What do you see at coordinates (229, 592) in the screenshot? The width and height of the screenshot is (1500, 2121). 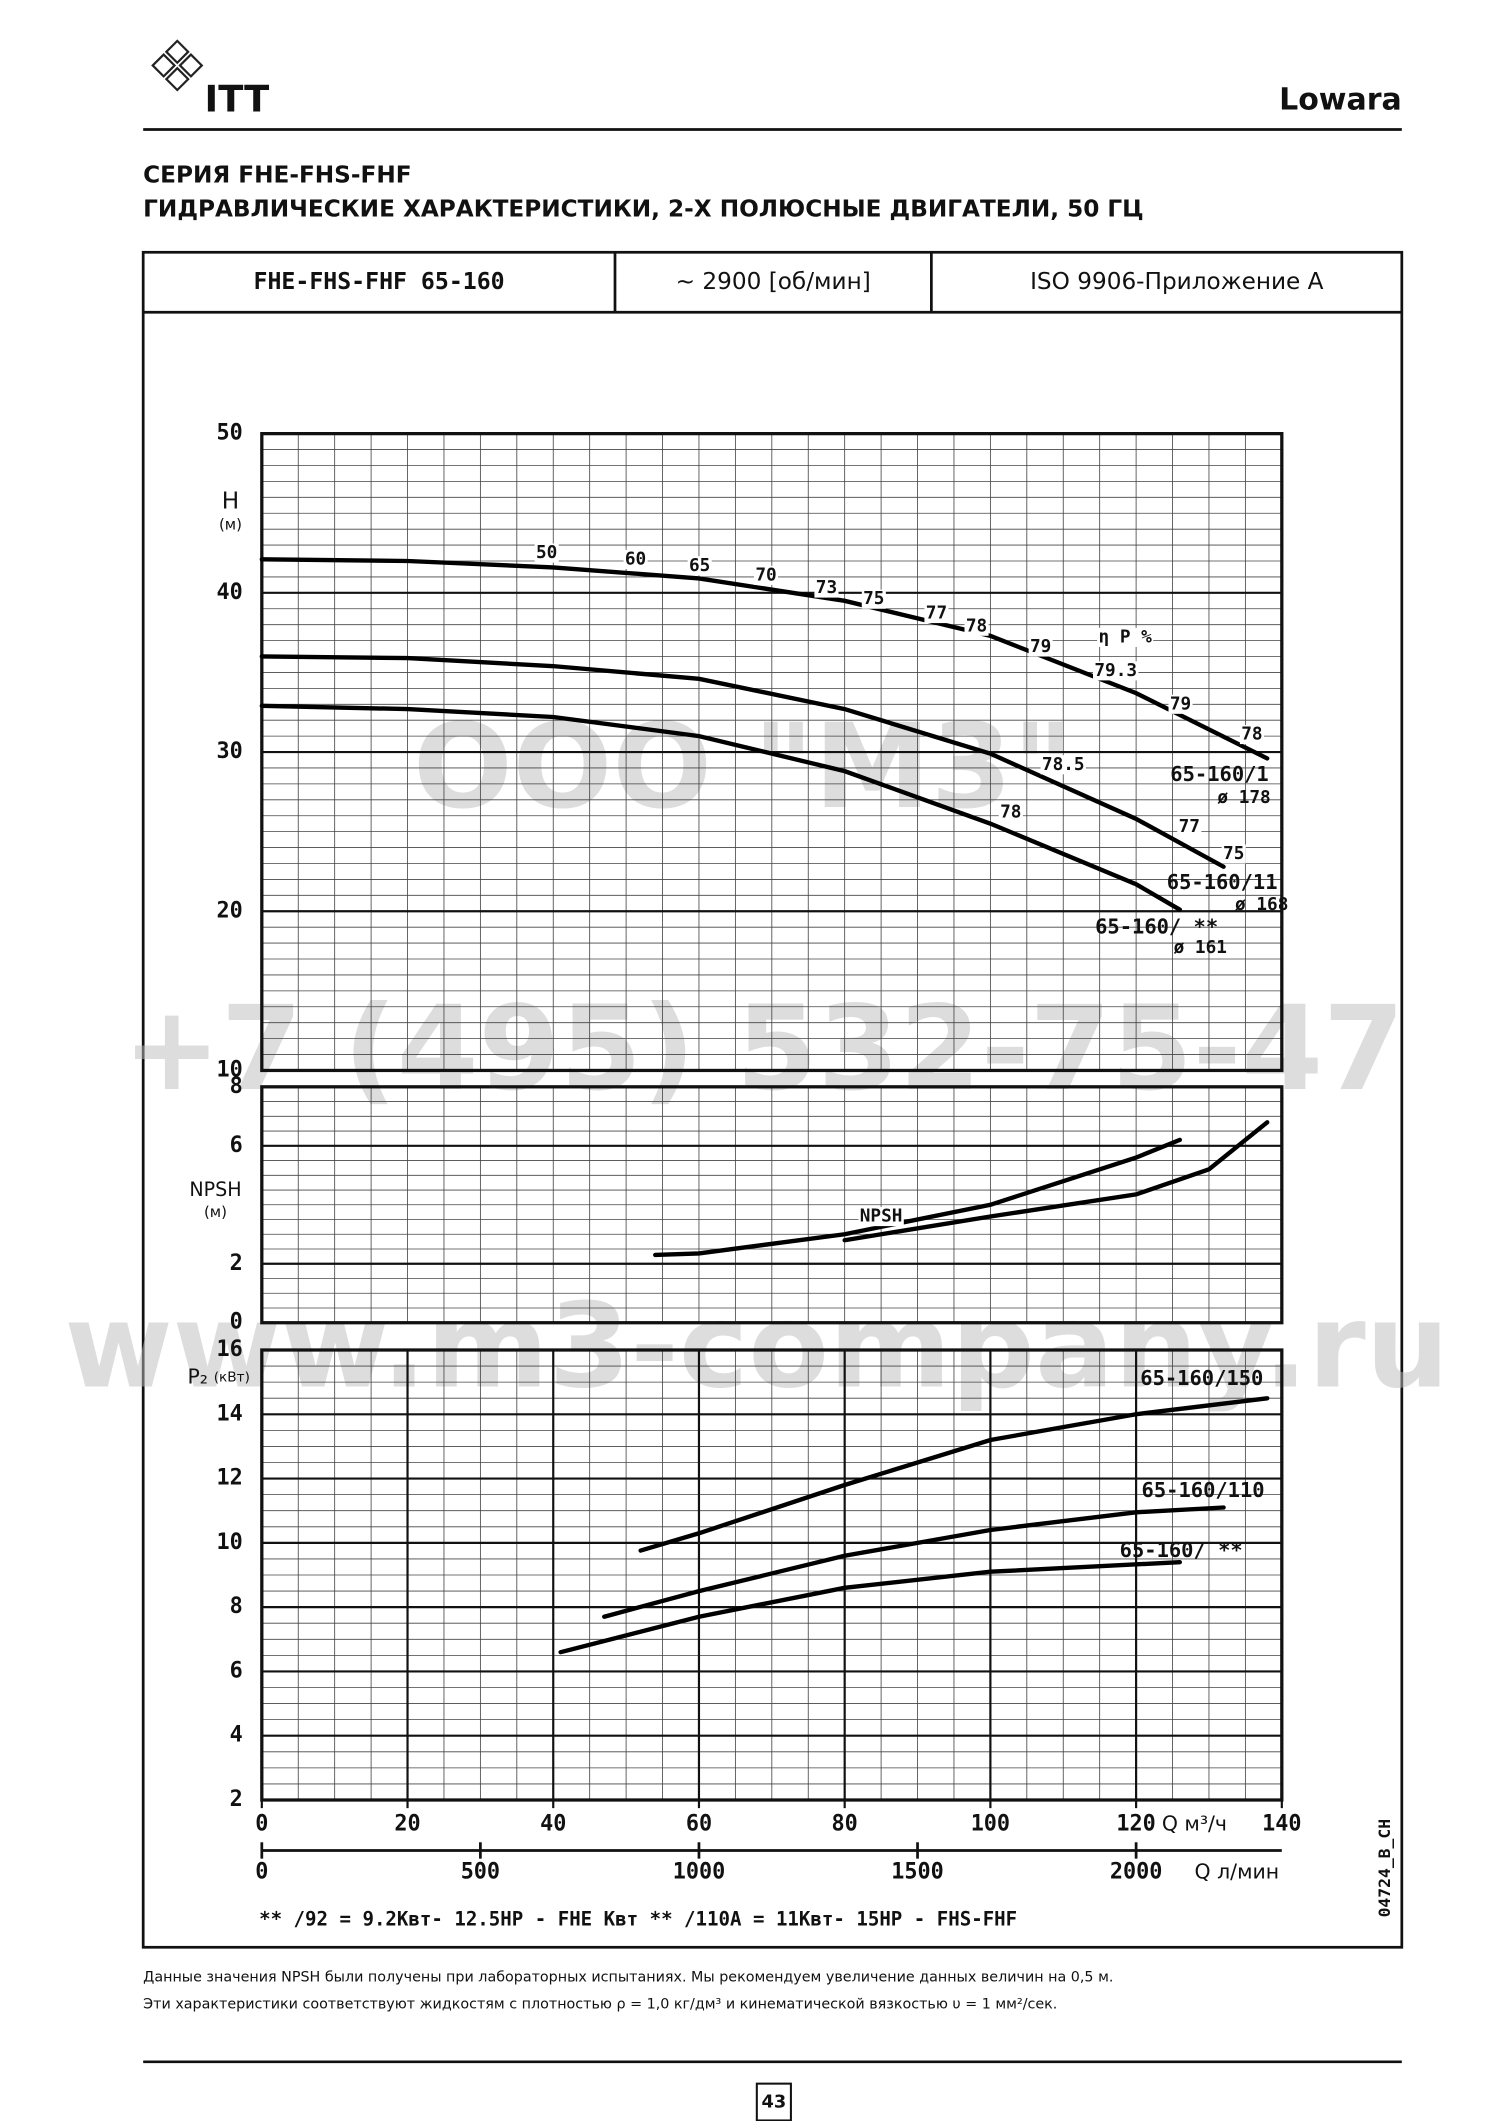 I see `y-tick-label: 40` at bounding box center [229, 592].